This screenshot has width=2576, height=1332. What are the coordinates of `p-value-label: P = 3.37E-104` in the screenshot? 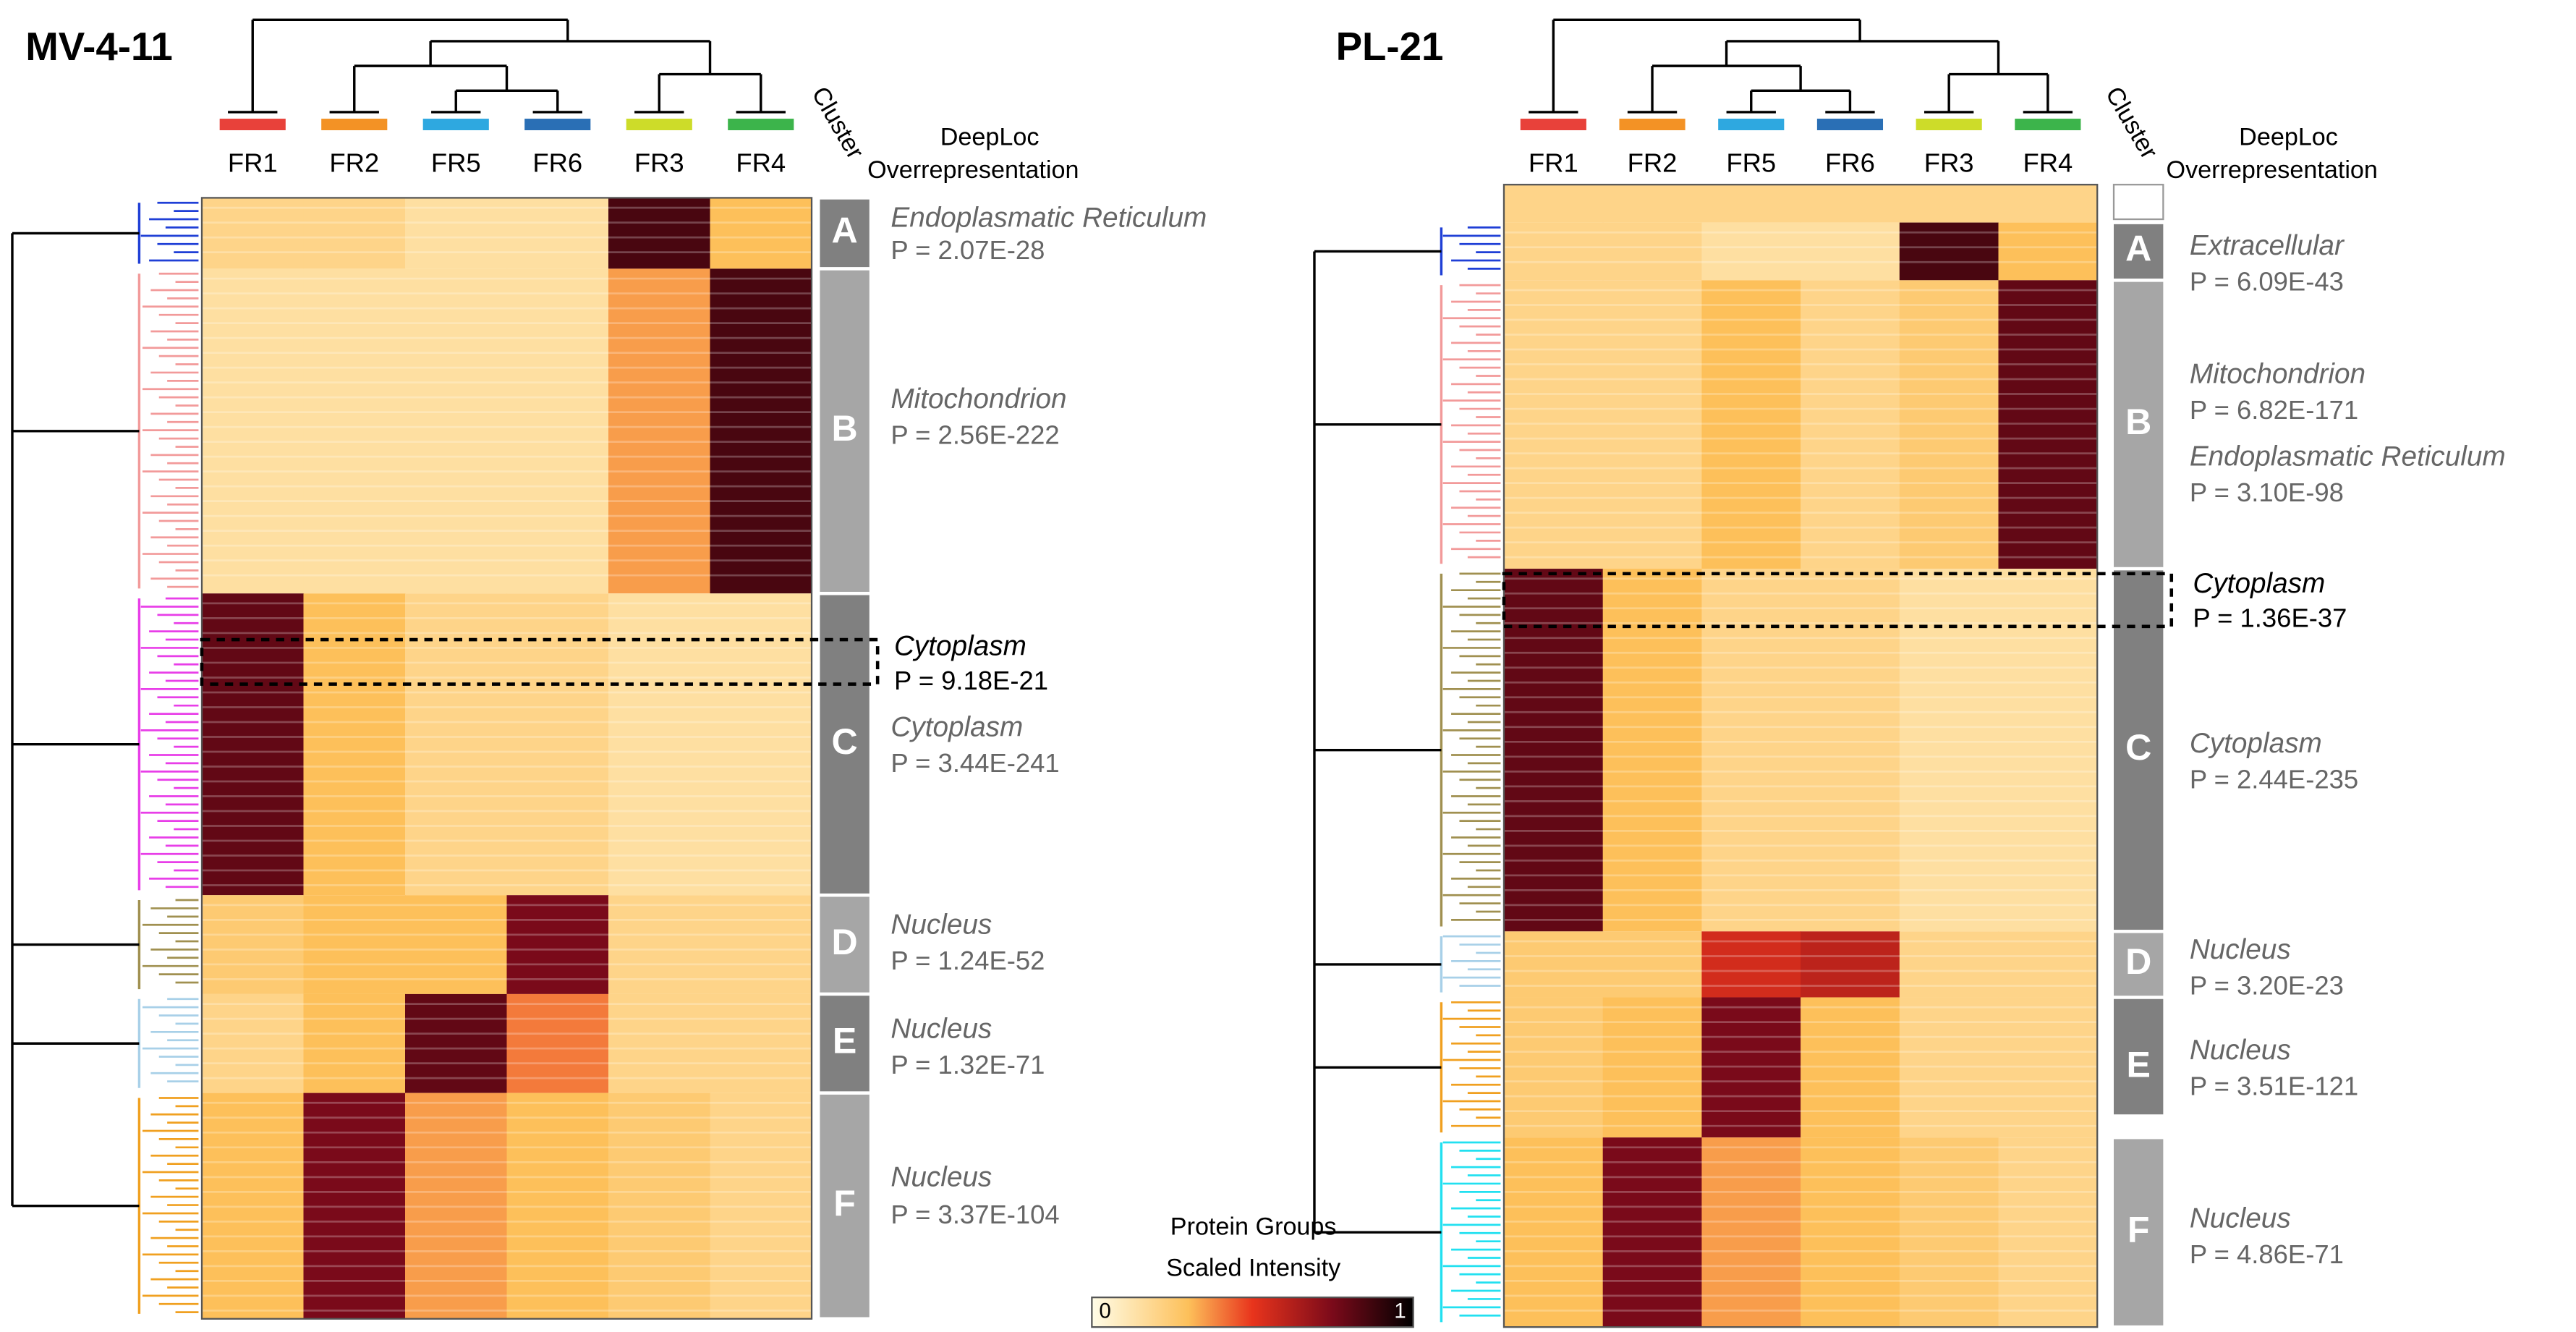 It's located at (974, 1214).